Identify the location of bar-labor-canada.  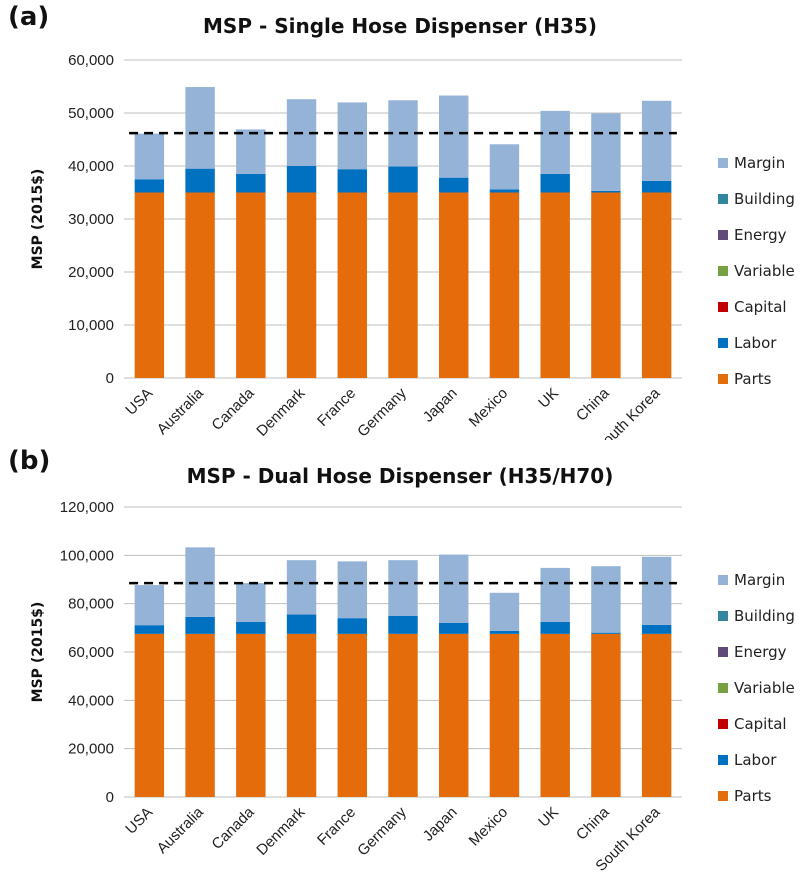
(251, 183).